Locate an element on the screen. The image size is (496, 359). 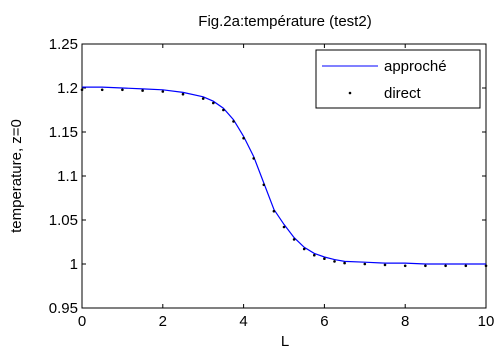
chart-title: Fig.2a:température (test2) is located at coordinates (284, 21).